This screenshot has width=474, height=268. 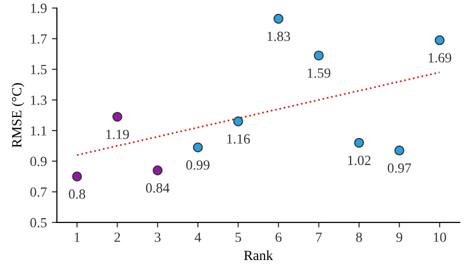 What do you see at coordinates (359, 161) in the screenshot?
I see `data-label: 1.02` at bounding box center [359, 161].